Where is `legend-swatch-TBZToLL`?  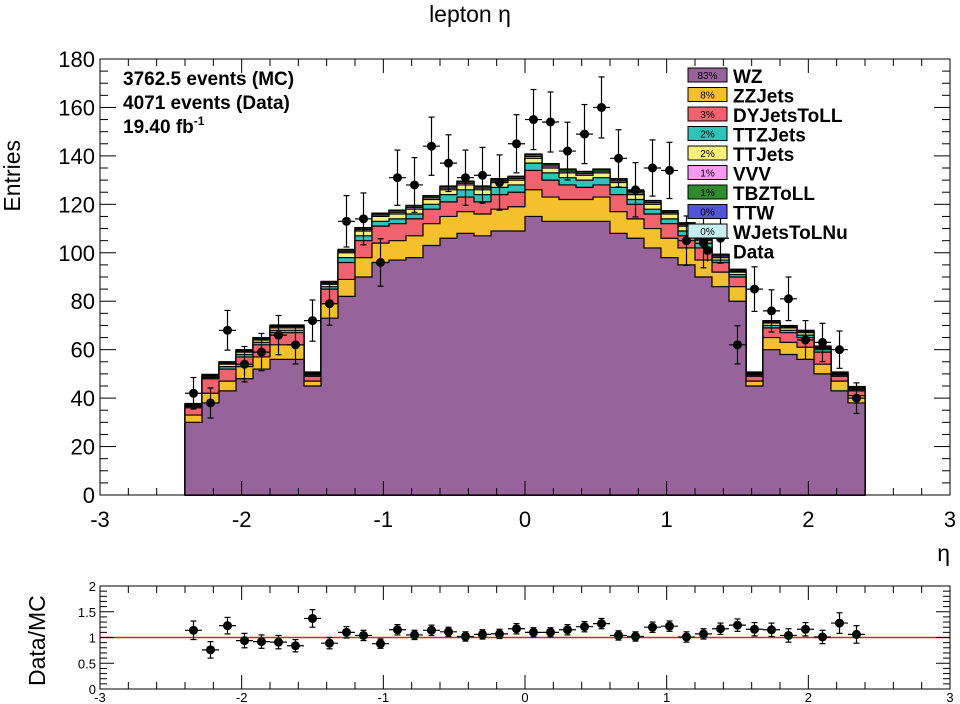
legend-swatch-TBZToLL is located at coordinates (707, 192).